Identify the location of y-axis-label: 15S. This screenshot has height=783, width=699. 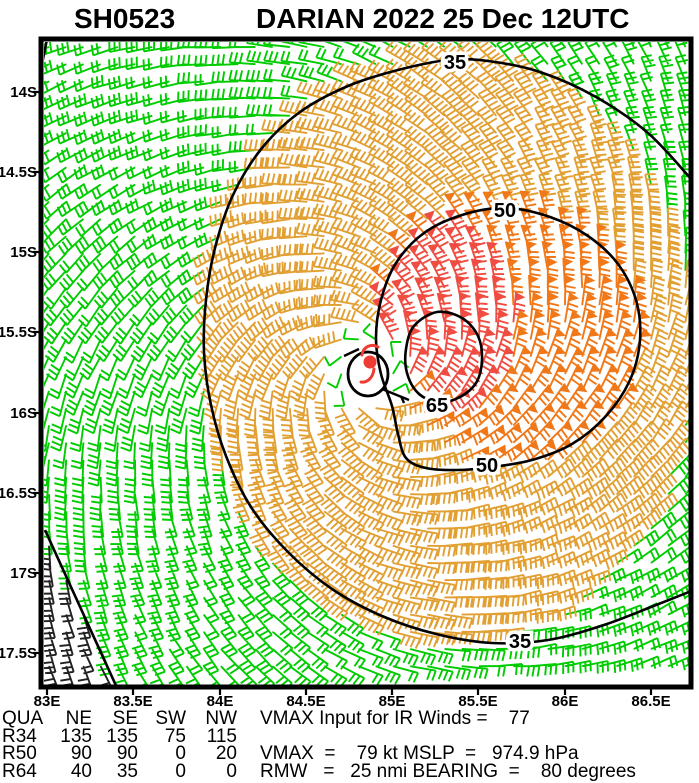
(23, 252).